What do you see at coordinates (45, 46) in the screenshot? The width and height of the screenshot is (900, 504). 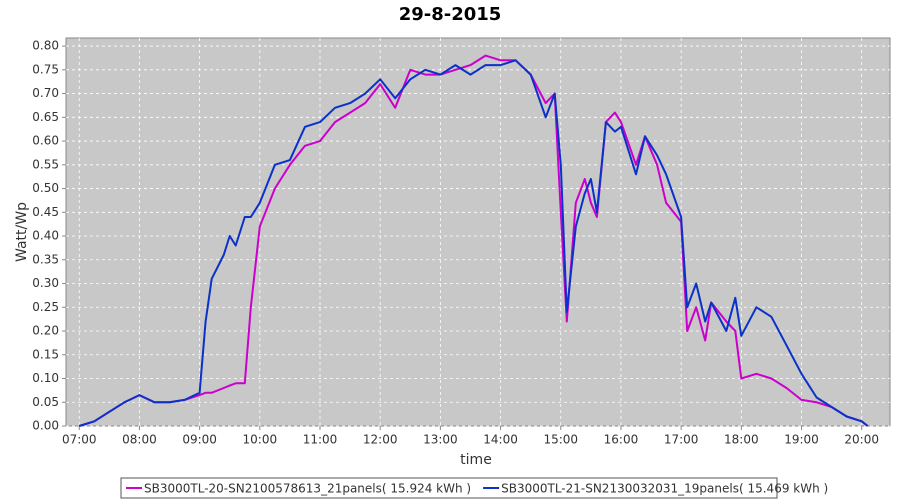 I see `y-tick-label: 0.80` at bounding box center [45, 46].